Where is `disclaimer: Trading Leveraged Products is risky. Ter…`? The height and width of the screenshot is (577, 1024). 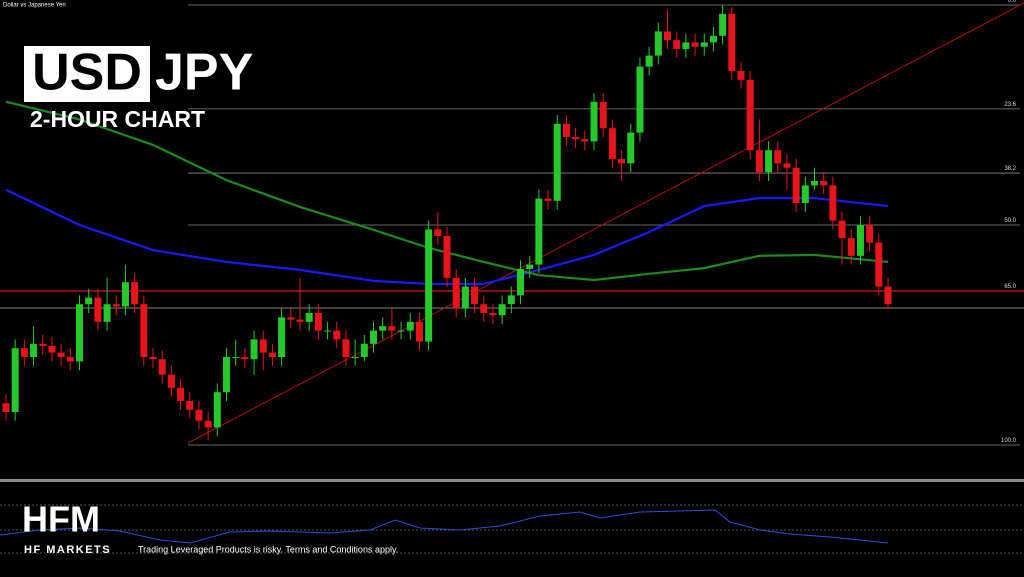
disclaimer: Trading Leveraged Products is risky. Ter… is located at coordinates (268, 549).